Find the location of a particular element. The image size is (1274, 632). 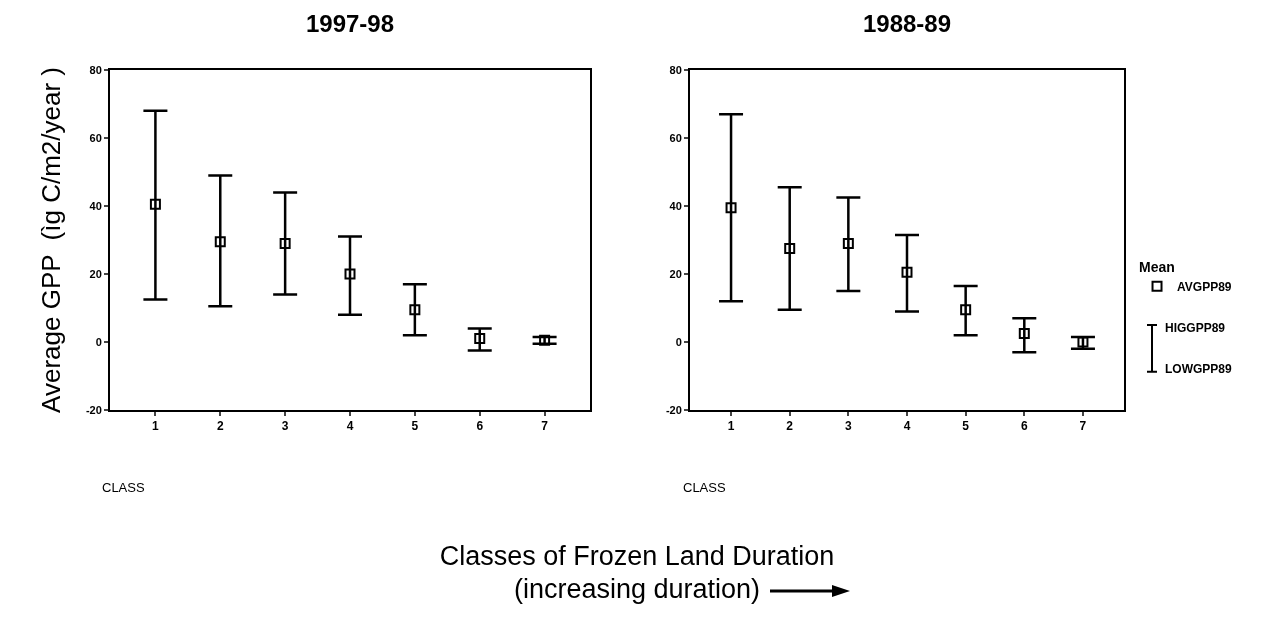

text: (increasing duration) is located at coordinates (637, 589).